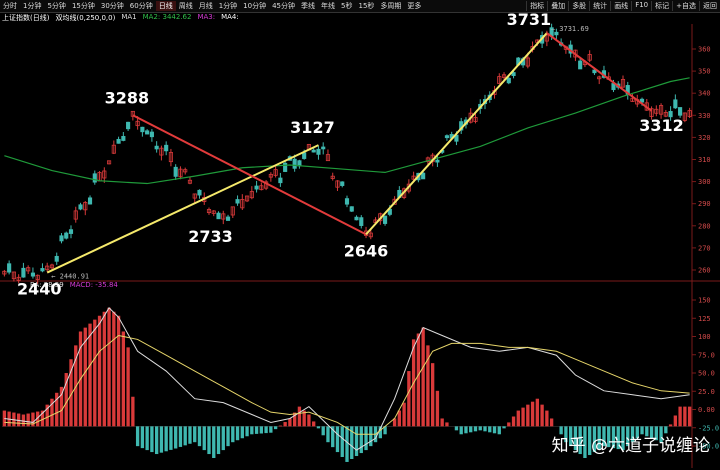 This screenshot has width=720, height=470. Describe the element at coordinates (56, 6) in the screenshot. I see `period-tab-2: 5分钟` at that location.